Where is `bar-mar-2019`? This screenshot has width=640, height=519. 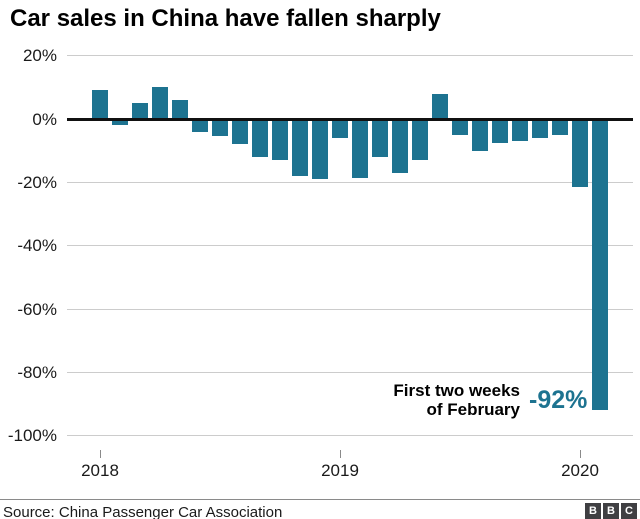
bar-mar-2019 is located at coordinates (380, 138).